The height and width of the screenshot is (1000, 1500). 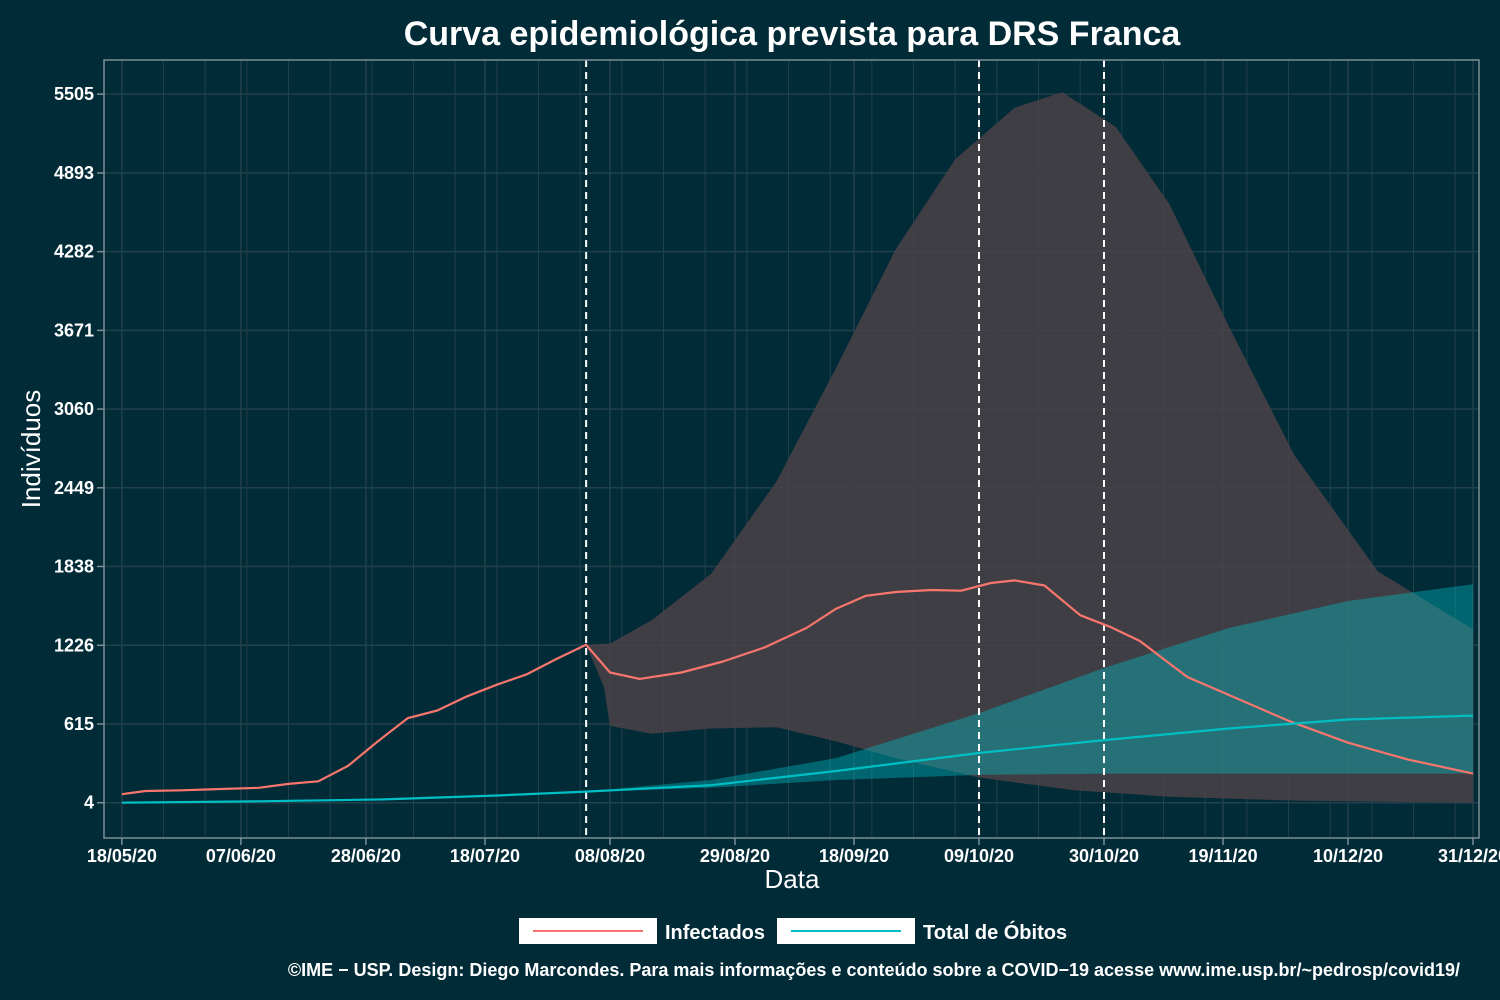 I want to click on band-obitos, so click(x=1029, y=688).